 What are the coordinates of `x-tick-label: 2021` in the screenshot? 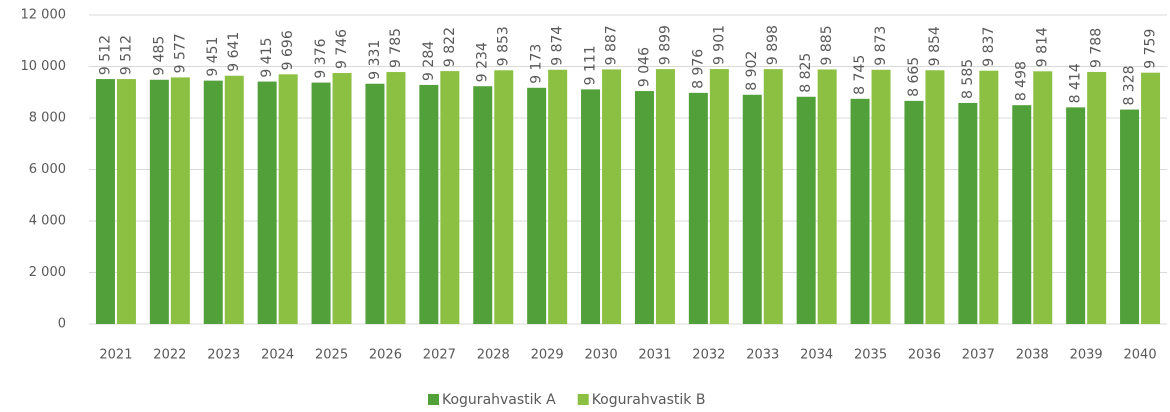 It's located at (115, 355).